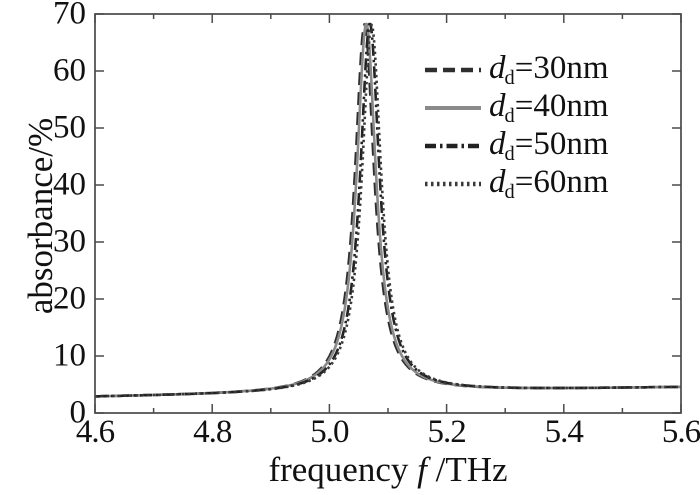  I want to click on legend-item-60nm: dd=60nm, so click(516, 184).